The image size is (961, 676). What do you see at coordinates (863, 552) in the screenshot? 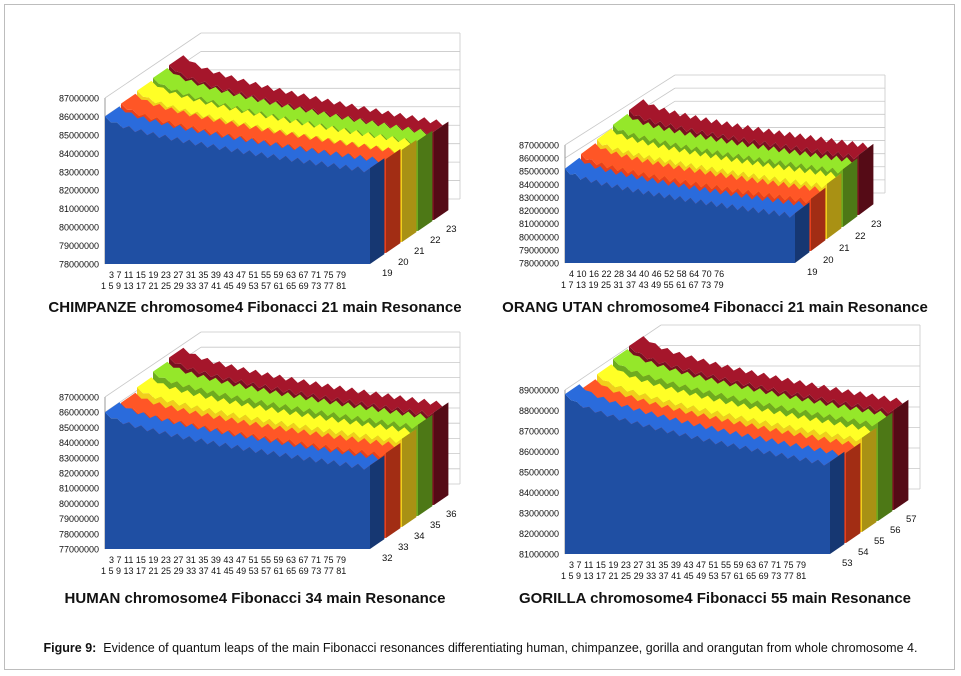
I see `series-label: 54` at bounding box center [863, 552].